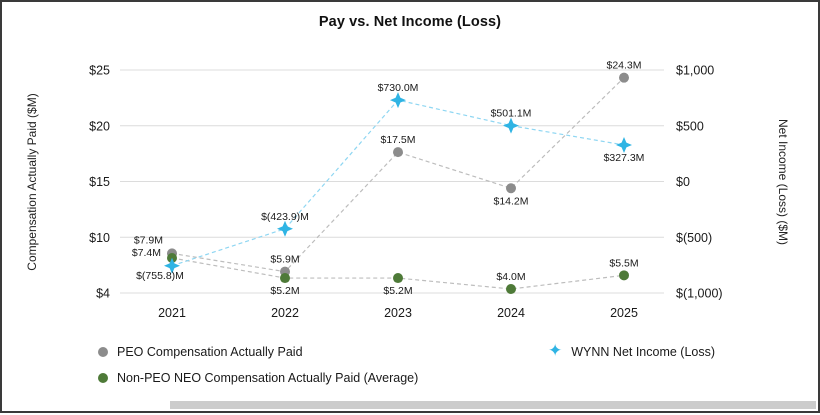 This screenshot has height=415, width=820. I want to click on right-axis-tick-label: $500, so click(690, 126).